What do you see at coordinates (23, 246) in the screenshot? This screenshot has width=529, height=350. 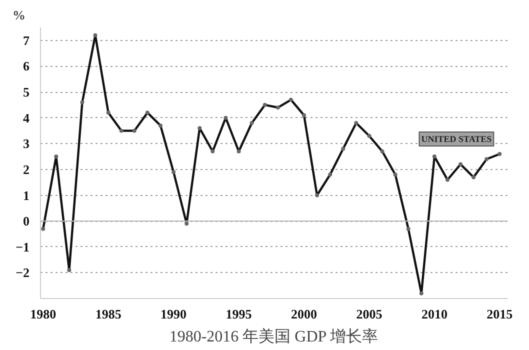 I see `y-tick-label: −1` at bounding box center [23, 246].